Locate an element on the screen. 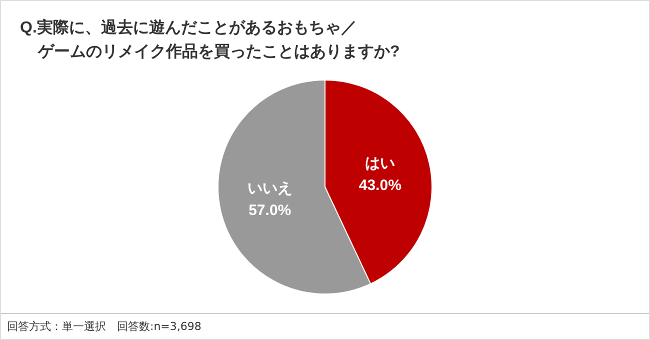 The height and width of the screenshot is (340, 650). slice-label: いいえ is located at coordinates (269, 188).